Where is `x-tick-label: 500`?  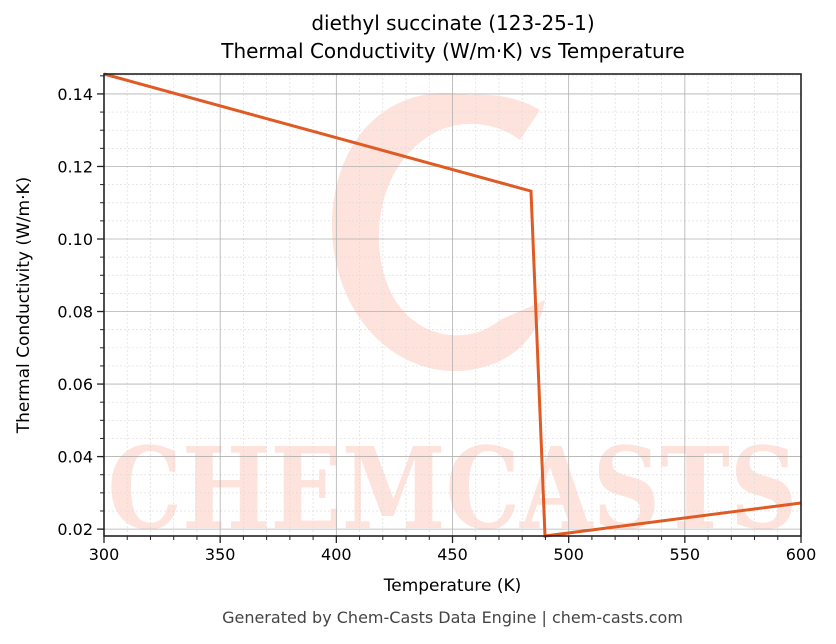 x-tick-label: 500 is located at coordinates (568, 554).